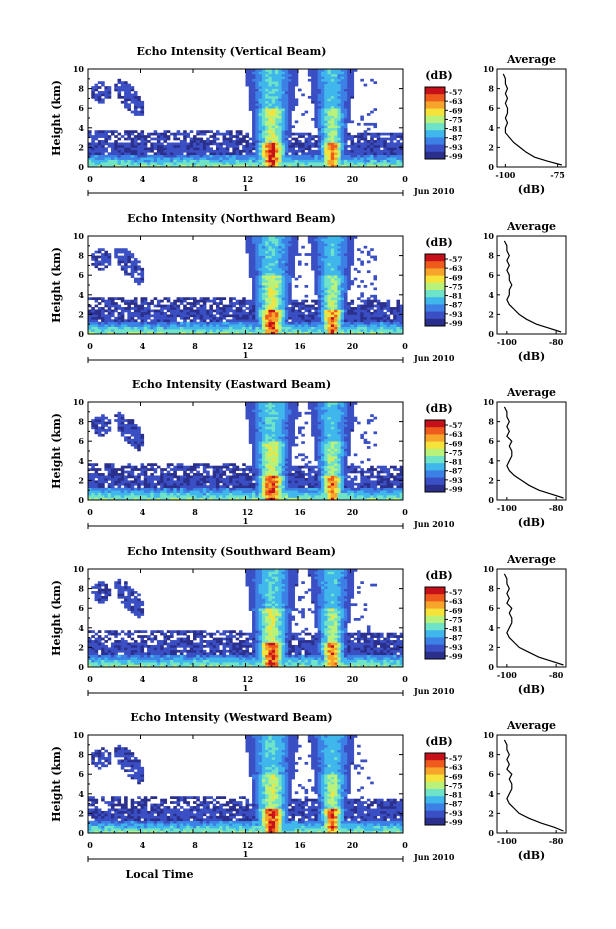 This screenshot has width=616, height=929. Describe the element at coordinates (353, 346) in the screenshot. I see `x-tick-label: 20` at that location.